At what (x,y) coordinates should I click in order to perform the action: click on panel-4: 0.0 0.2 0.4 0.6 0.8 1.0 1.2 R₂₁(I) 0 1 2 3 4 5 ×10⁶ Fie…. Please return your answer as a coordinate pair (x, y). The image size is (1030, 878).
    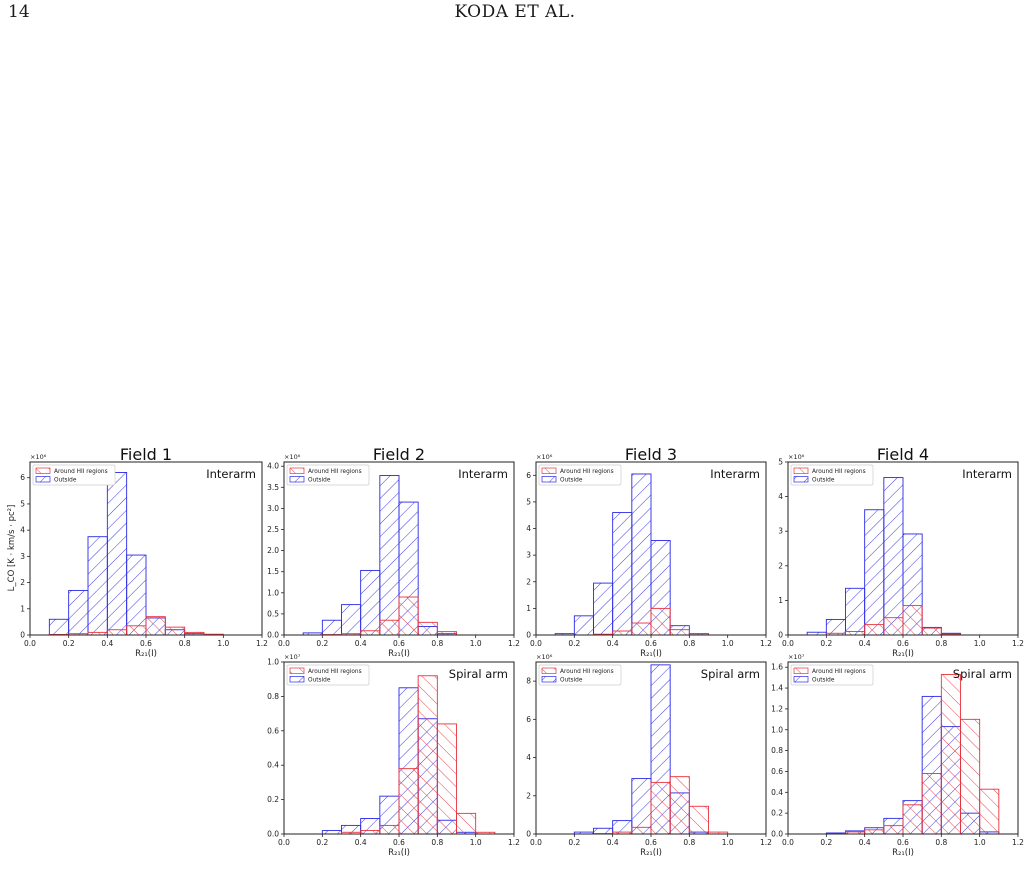
    Looking at the image, I should click on (901, 552).